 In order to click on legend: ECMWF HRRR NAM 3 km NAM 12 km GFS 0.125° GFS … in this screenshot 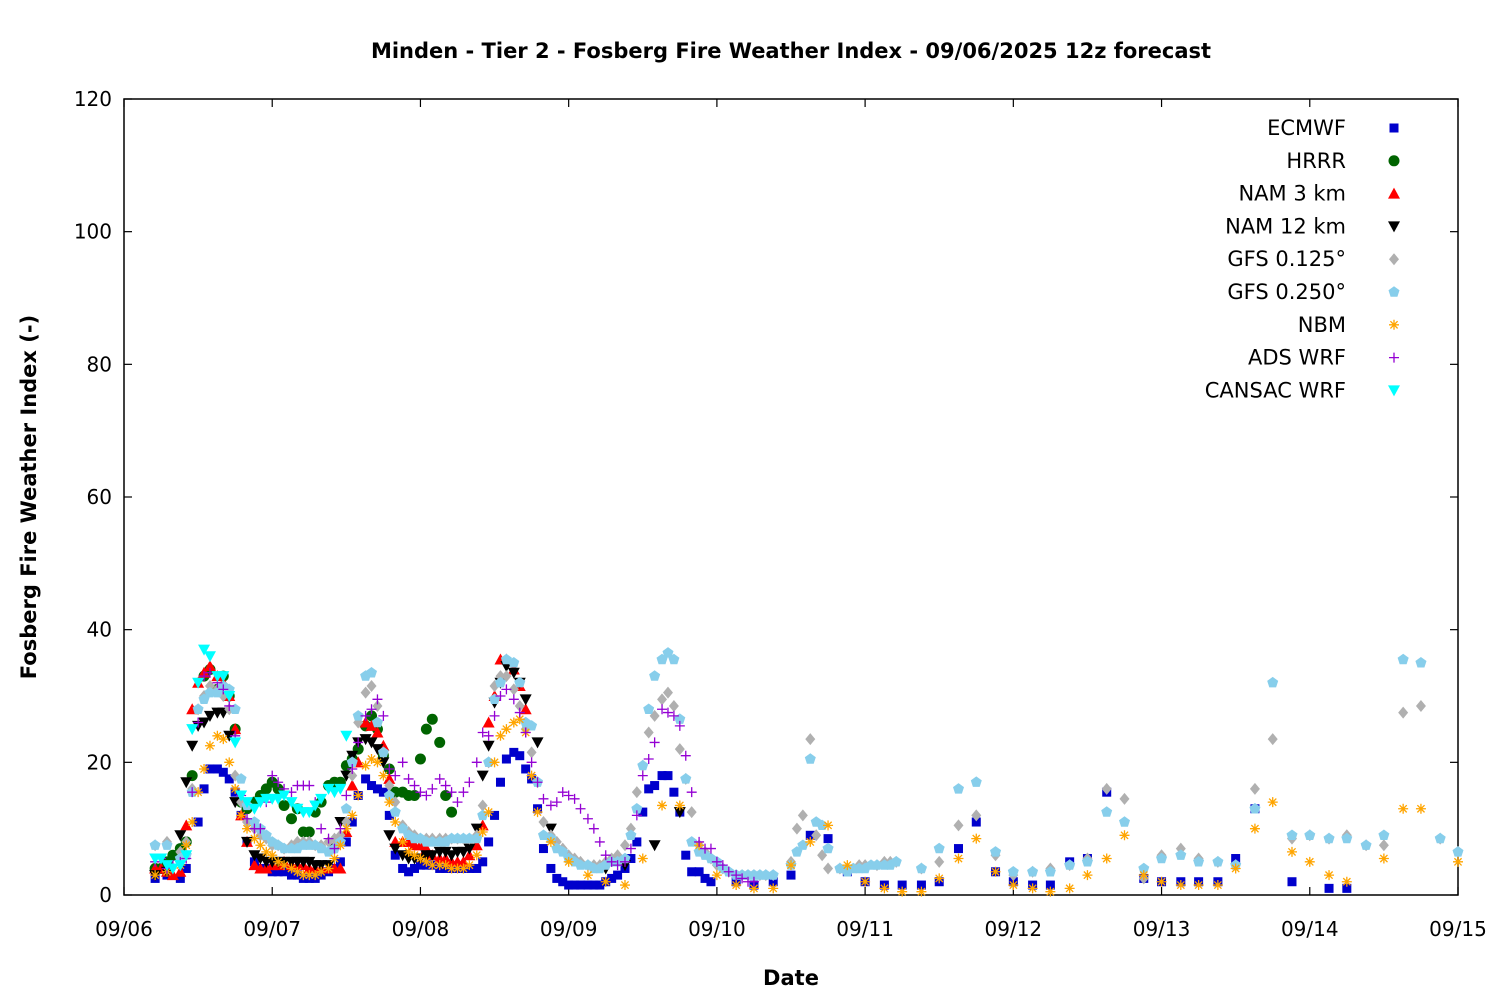, I will do `click(1302, 259)`.